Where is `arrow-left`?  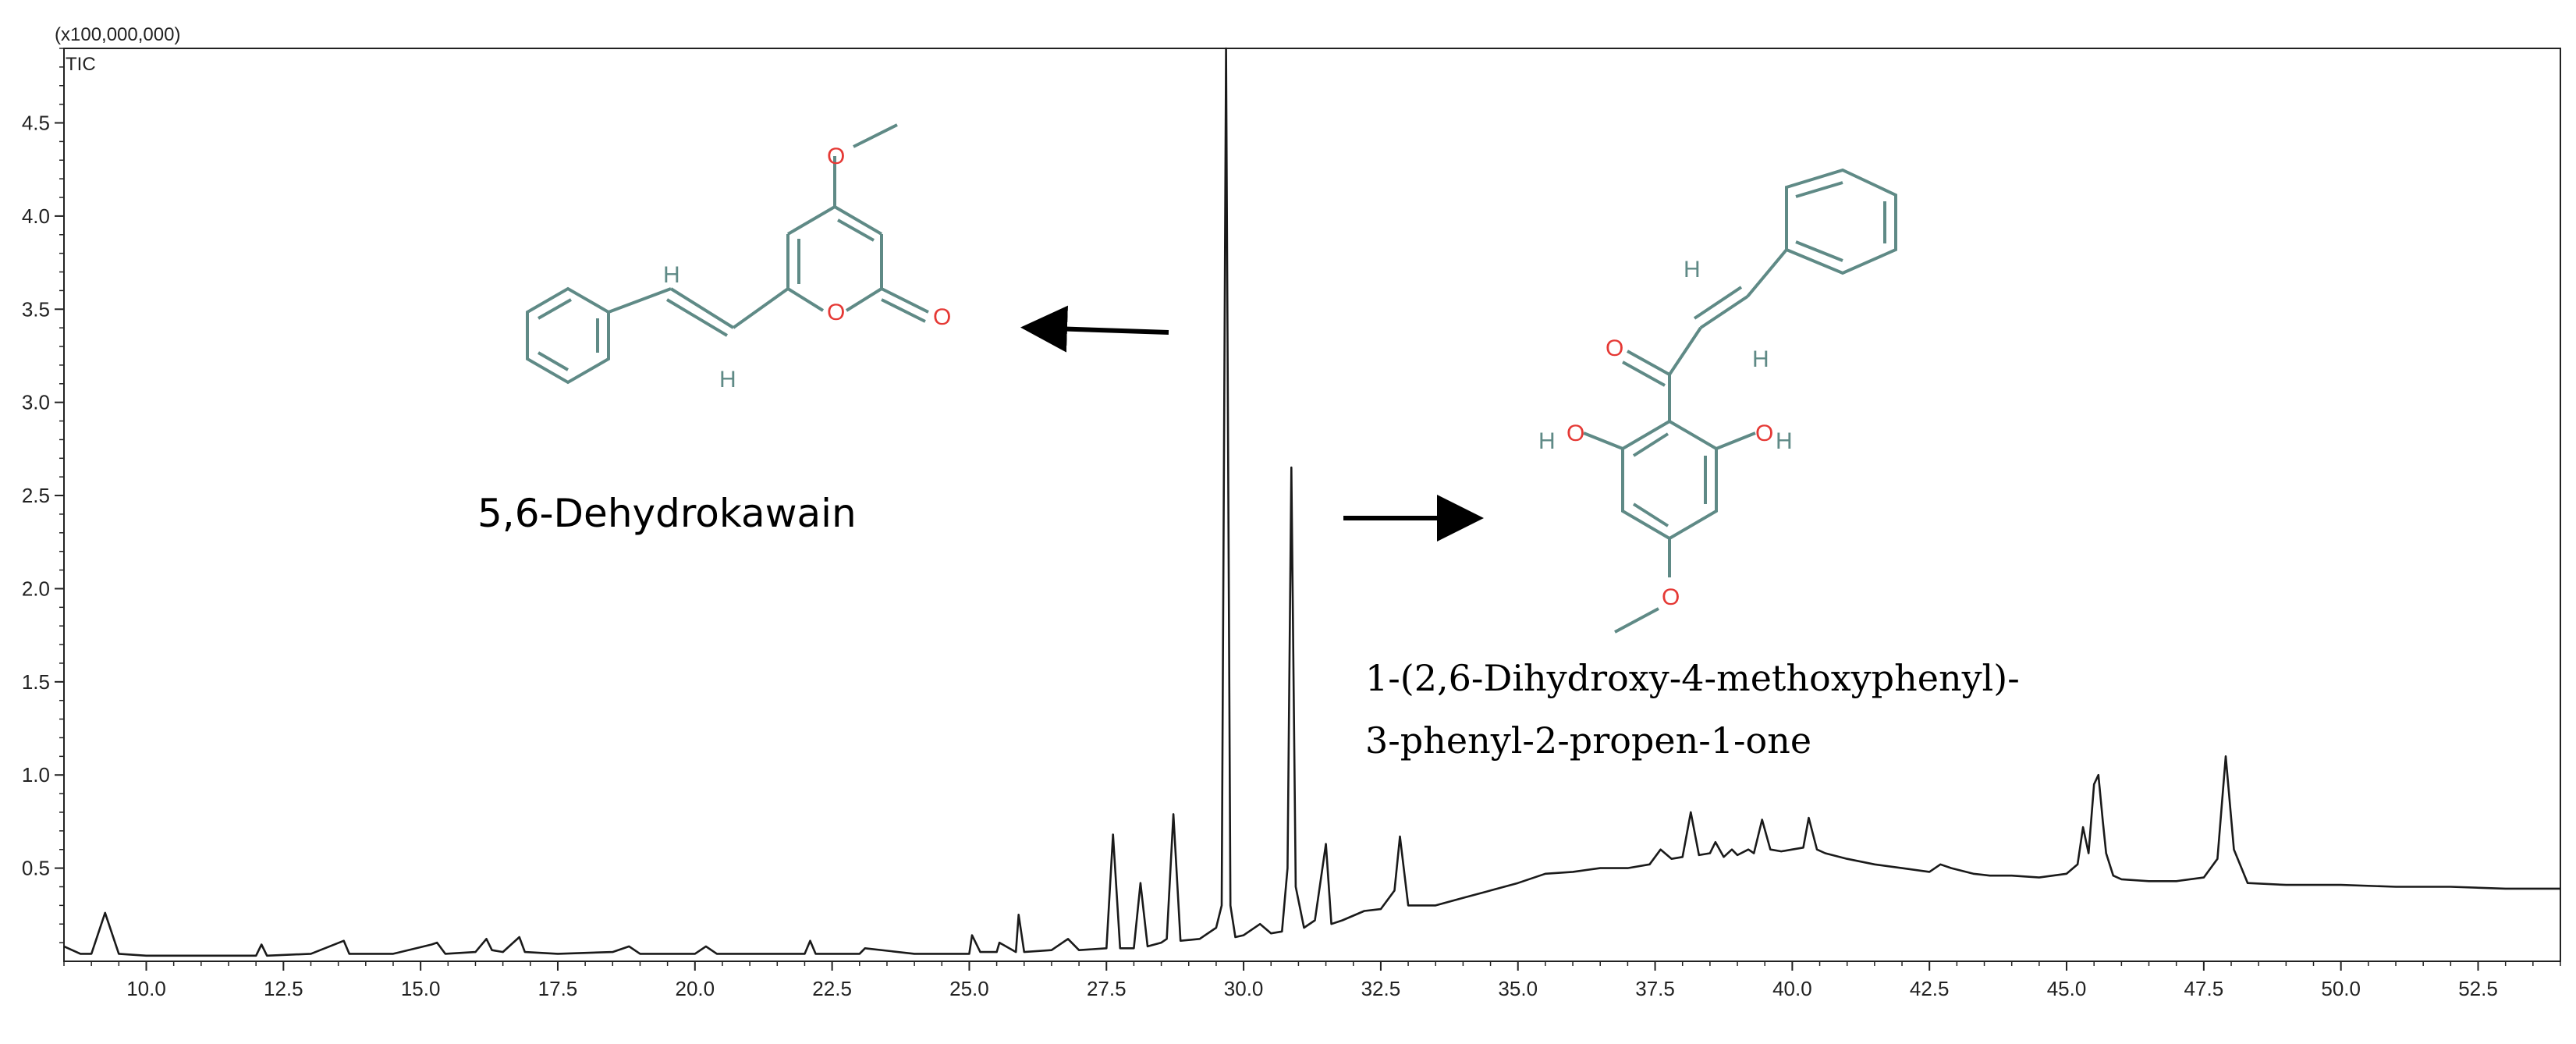
arrow-left is located at coordinates (1094, 329).